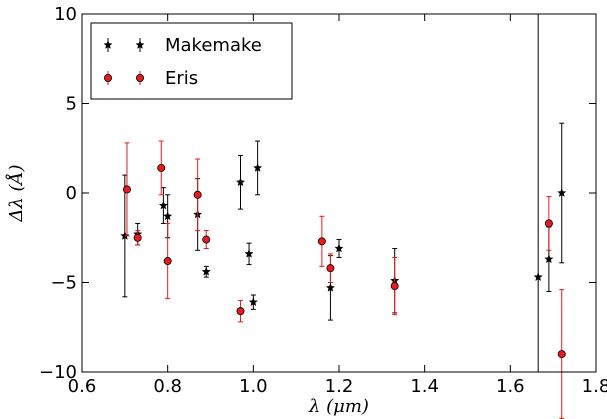 This screenshot has height=419, width=607. I want to click on y-axis-title: Δλ (Å), so click(16, 193).